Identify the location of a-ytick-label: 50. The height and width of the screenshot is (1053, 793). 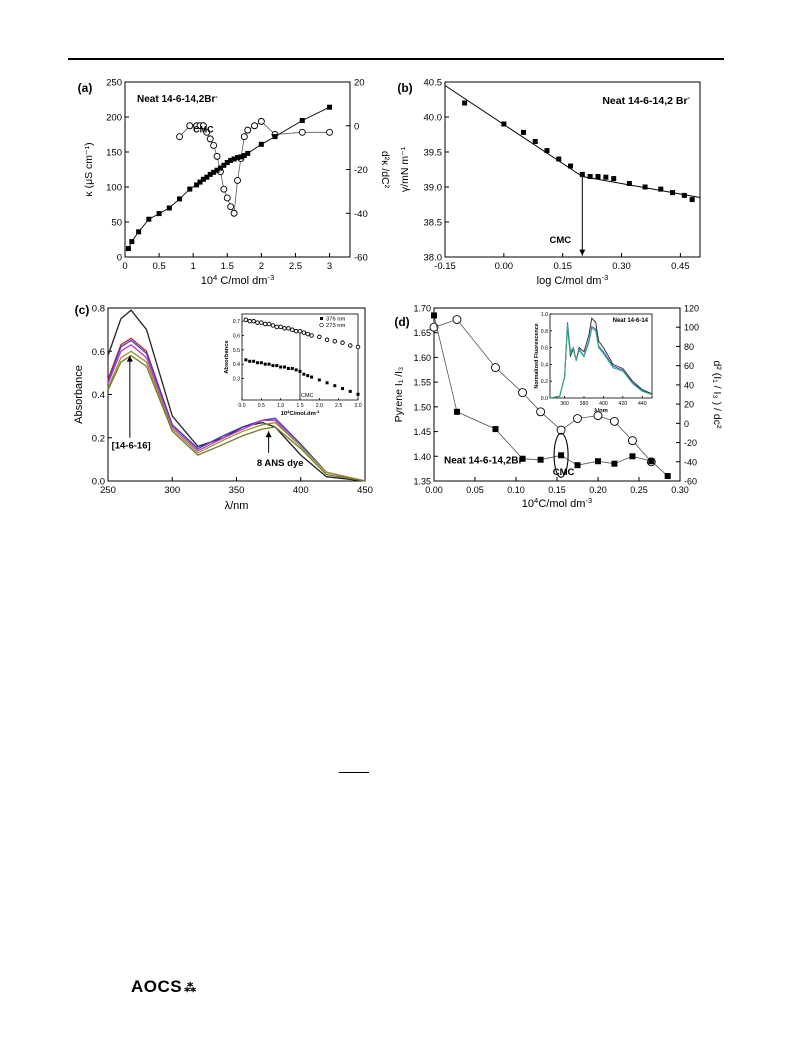
(116, 223).